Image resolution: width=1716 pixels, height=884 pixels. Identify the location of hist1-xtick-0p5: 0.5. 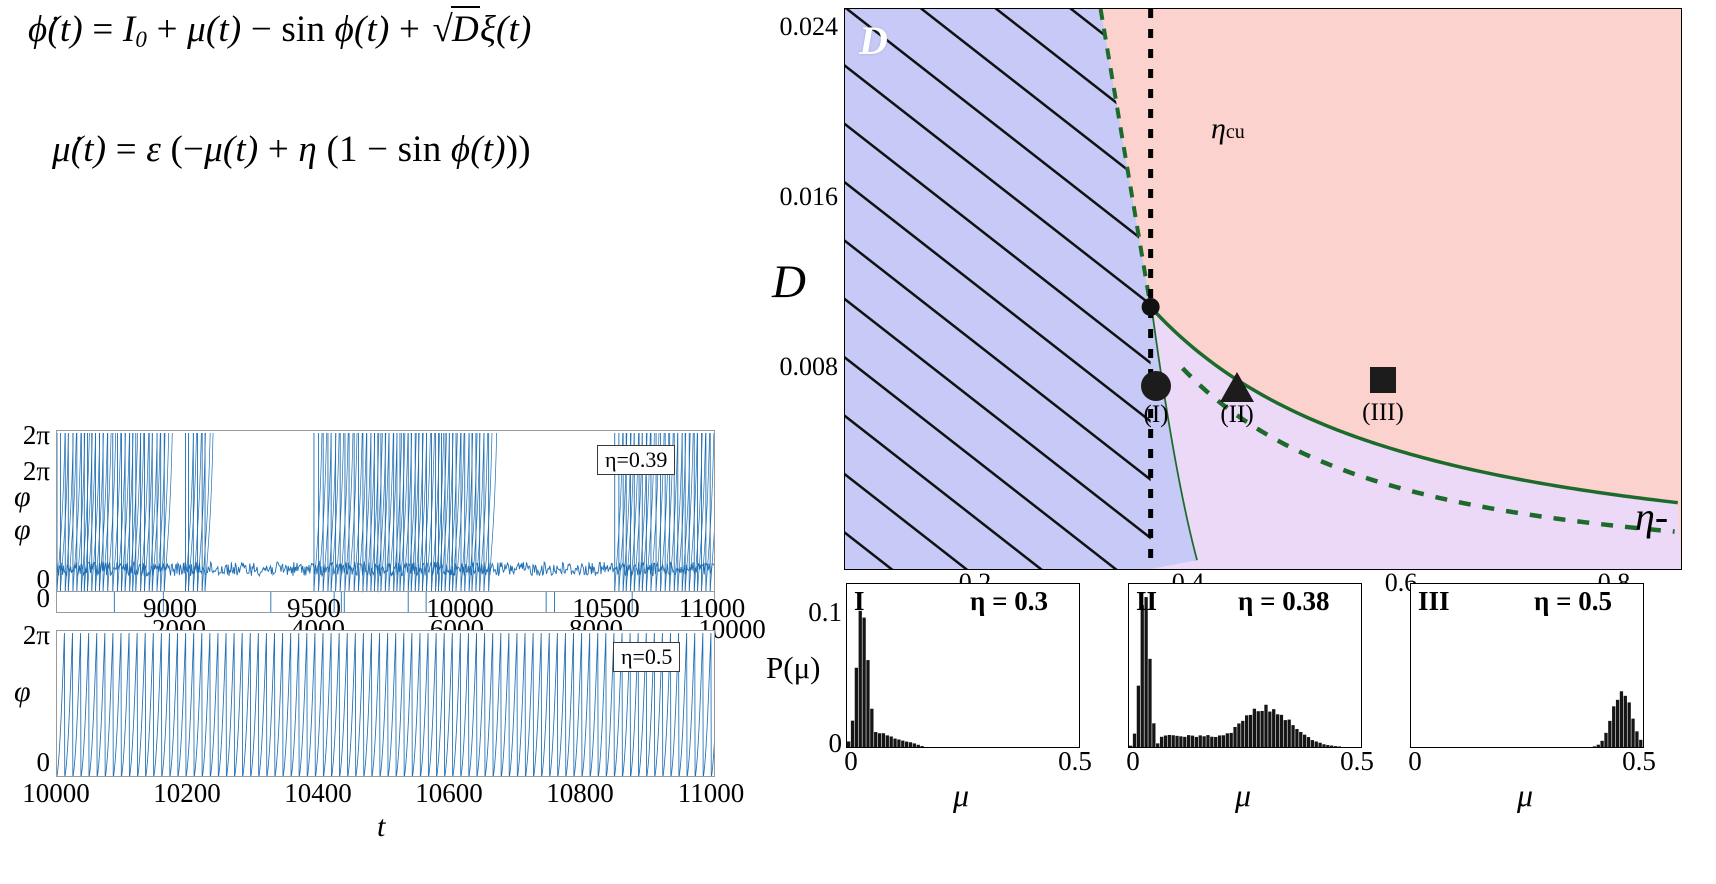
(1075, 761).